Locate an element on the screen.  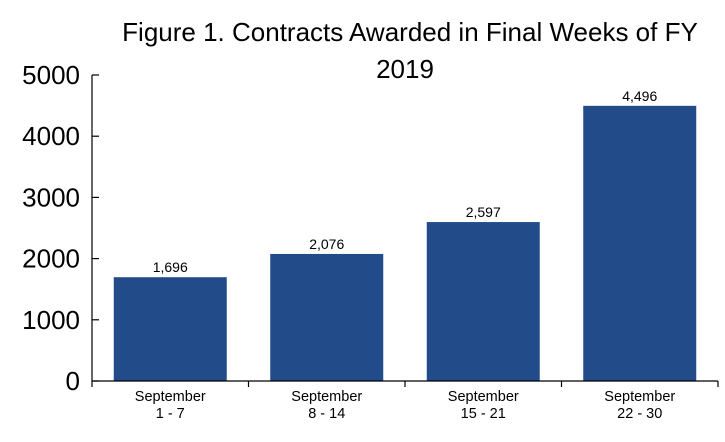
chart-title-line-2: 2019 is located at coordinates (405, 69).